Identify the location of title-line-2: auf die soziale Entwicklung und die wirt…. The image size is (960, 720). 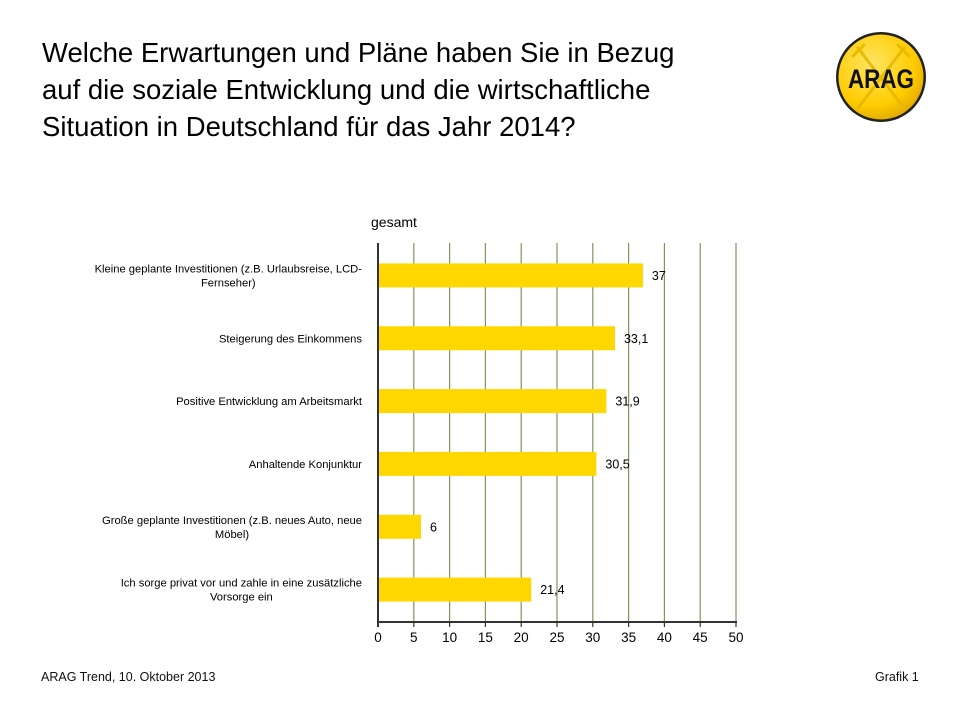
(346, 89).